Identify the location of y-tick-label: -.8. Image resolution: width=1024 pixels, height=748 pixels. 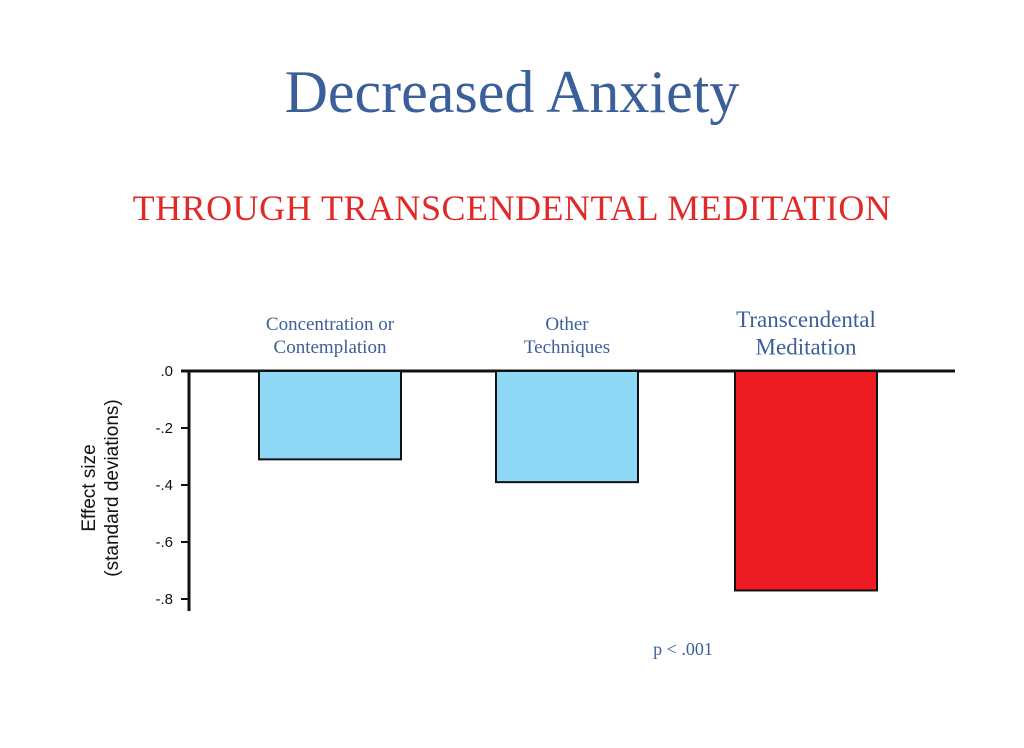
(164, 599).